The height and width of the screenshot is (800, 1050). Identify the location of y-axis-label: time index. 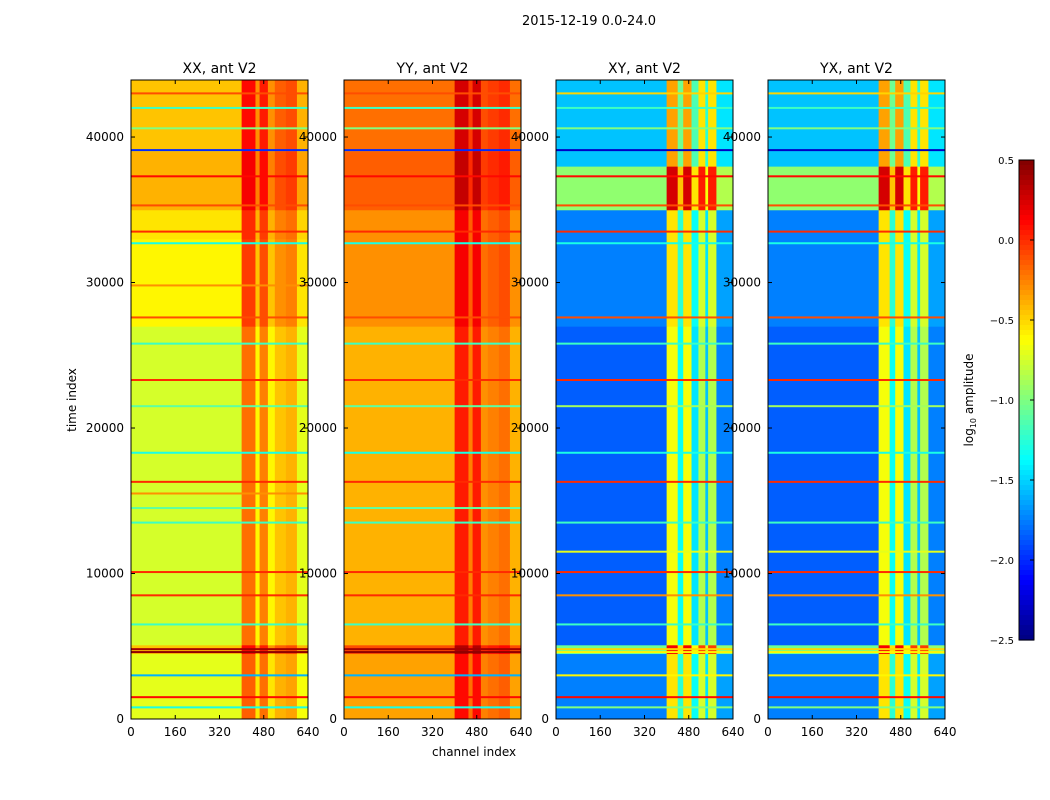
(72, 400).